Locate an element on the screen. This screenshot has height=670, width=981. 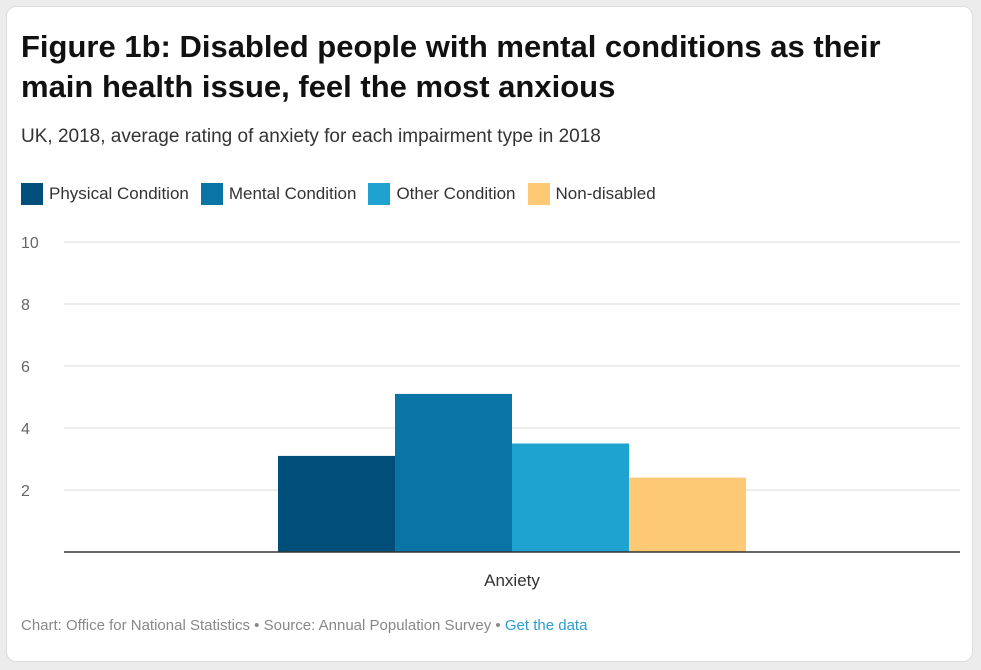
legend-label-non-disabled: Non-disabled is located at coordinates (605, 193).